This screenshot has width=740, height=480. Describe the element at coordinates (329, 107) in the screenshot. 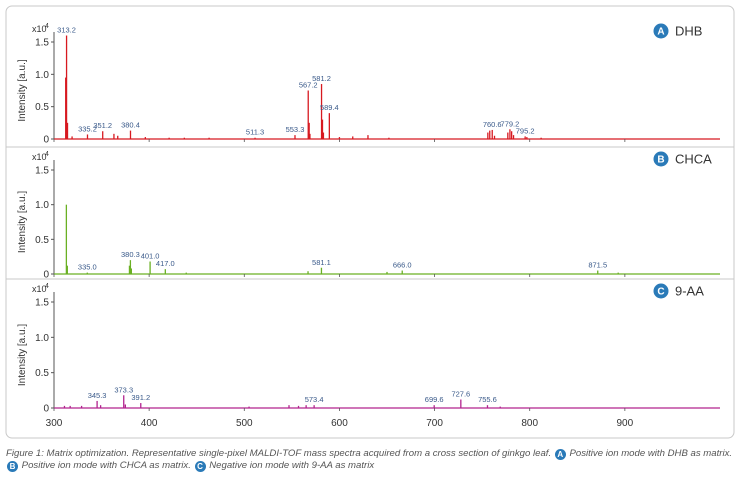

I see `panel-a-peak-label: 589.4` at that location.